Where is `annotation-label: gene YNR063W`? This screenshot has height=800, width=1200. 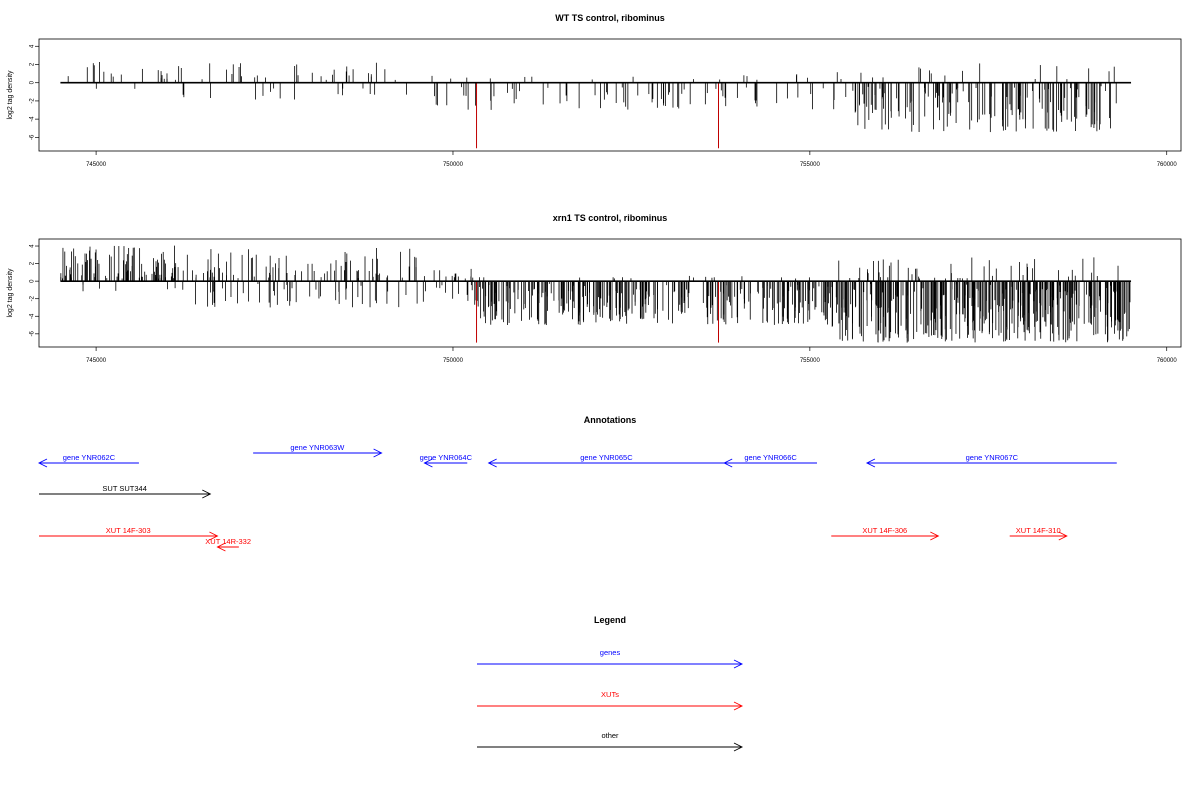 annotation-label: gene YNR063W is located at coordinates (317, 447).